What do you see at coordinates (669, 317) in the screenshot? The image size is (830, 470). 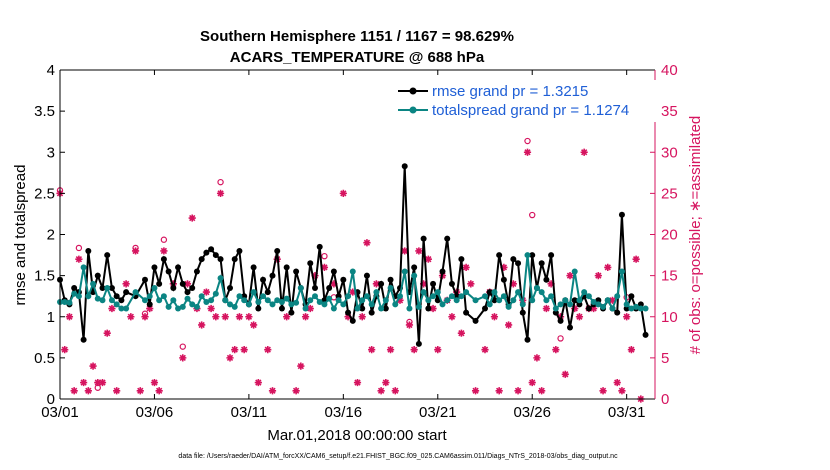 I see `y-right-tick-label: 10` at bounding box center [669, 317].